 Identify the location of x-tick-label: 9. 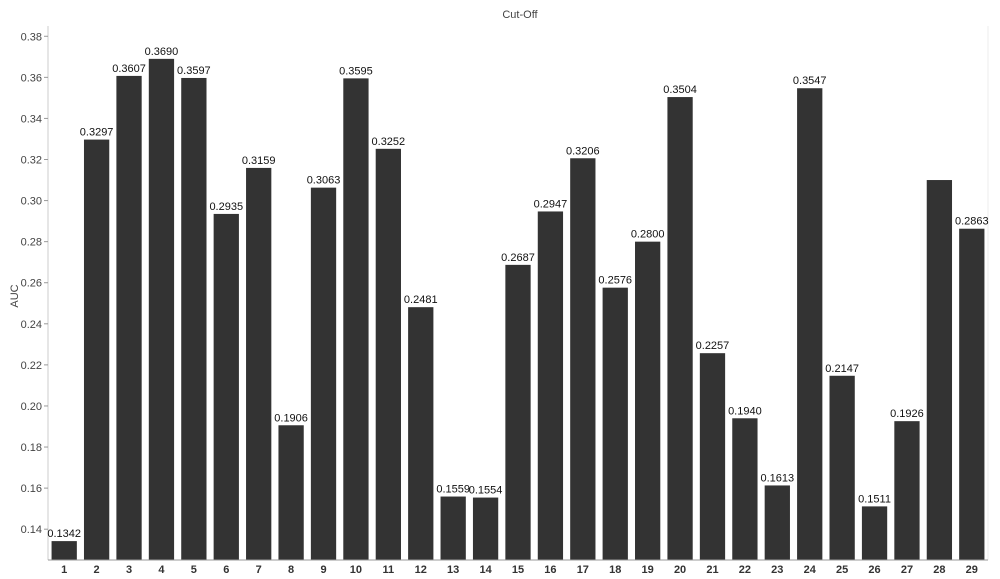
(323, 570).